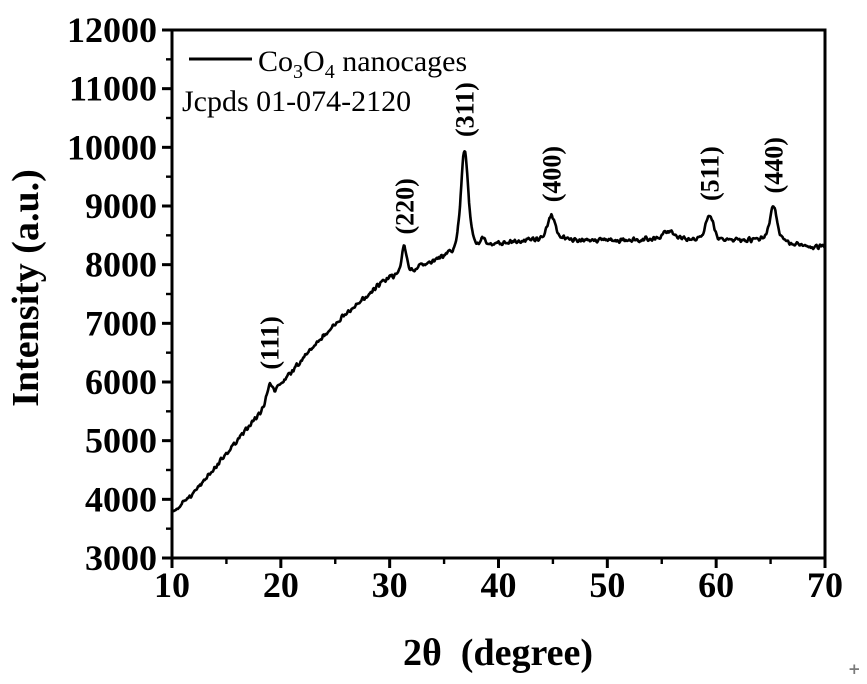 The height and width of the screenshot is (684, 867). Describe the element at coordinates (404, 206) in the screenshot. I see `peak-label: (220)` at that location.